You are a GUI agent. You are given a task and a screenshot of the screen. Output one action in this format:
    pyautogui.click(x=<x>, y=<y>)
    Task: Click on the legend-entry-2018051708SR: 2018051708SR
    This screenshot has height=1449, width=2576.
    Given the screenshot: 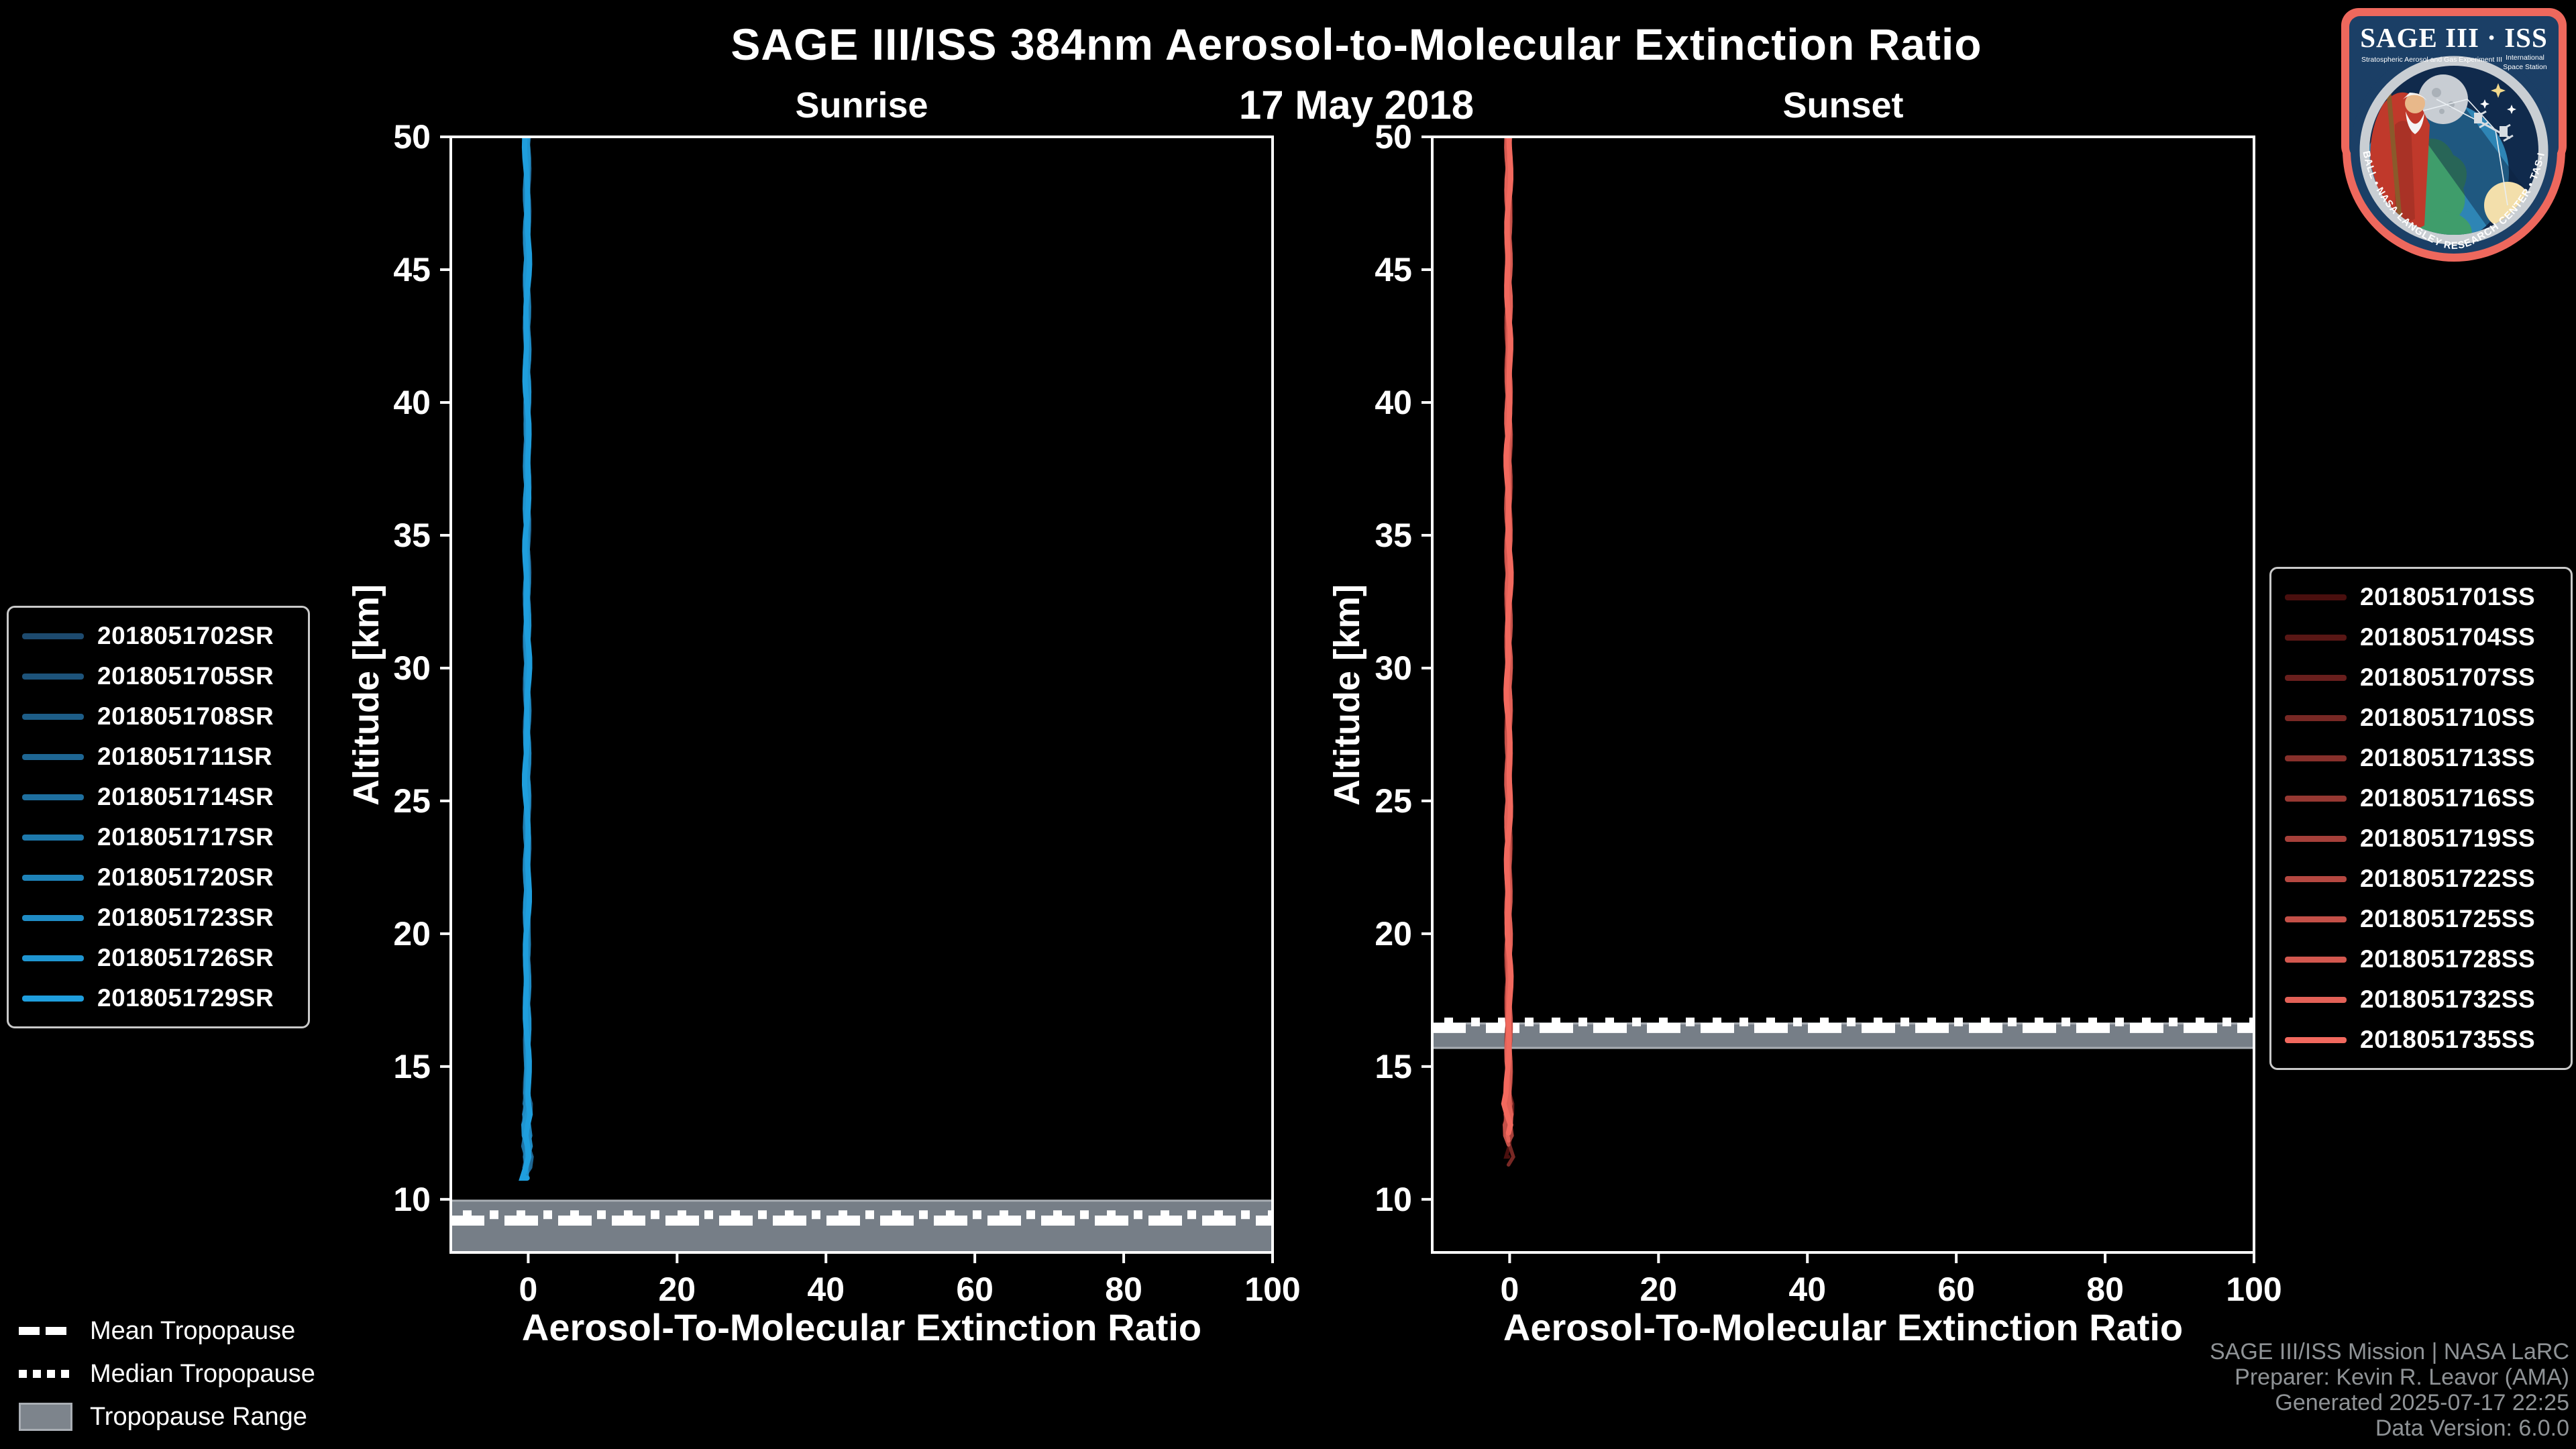 What is the action you would take?
    pyautogui.click(x=158, y=716)
    